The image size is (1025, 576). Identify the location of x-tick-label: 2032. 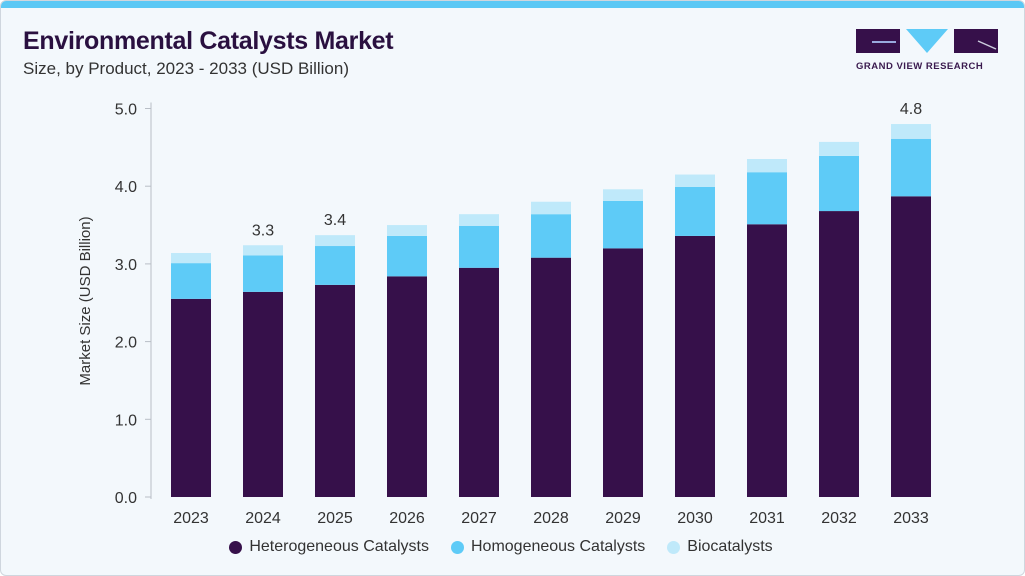
(839, 518).